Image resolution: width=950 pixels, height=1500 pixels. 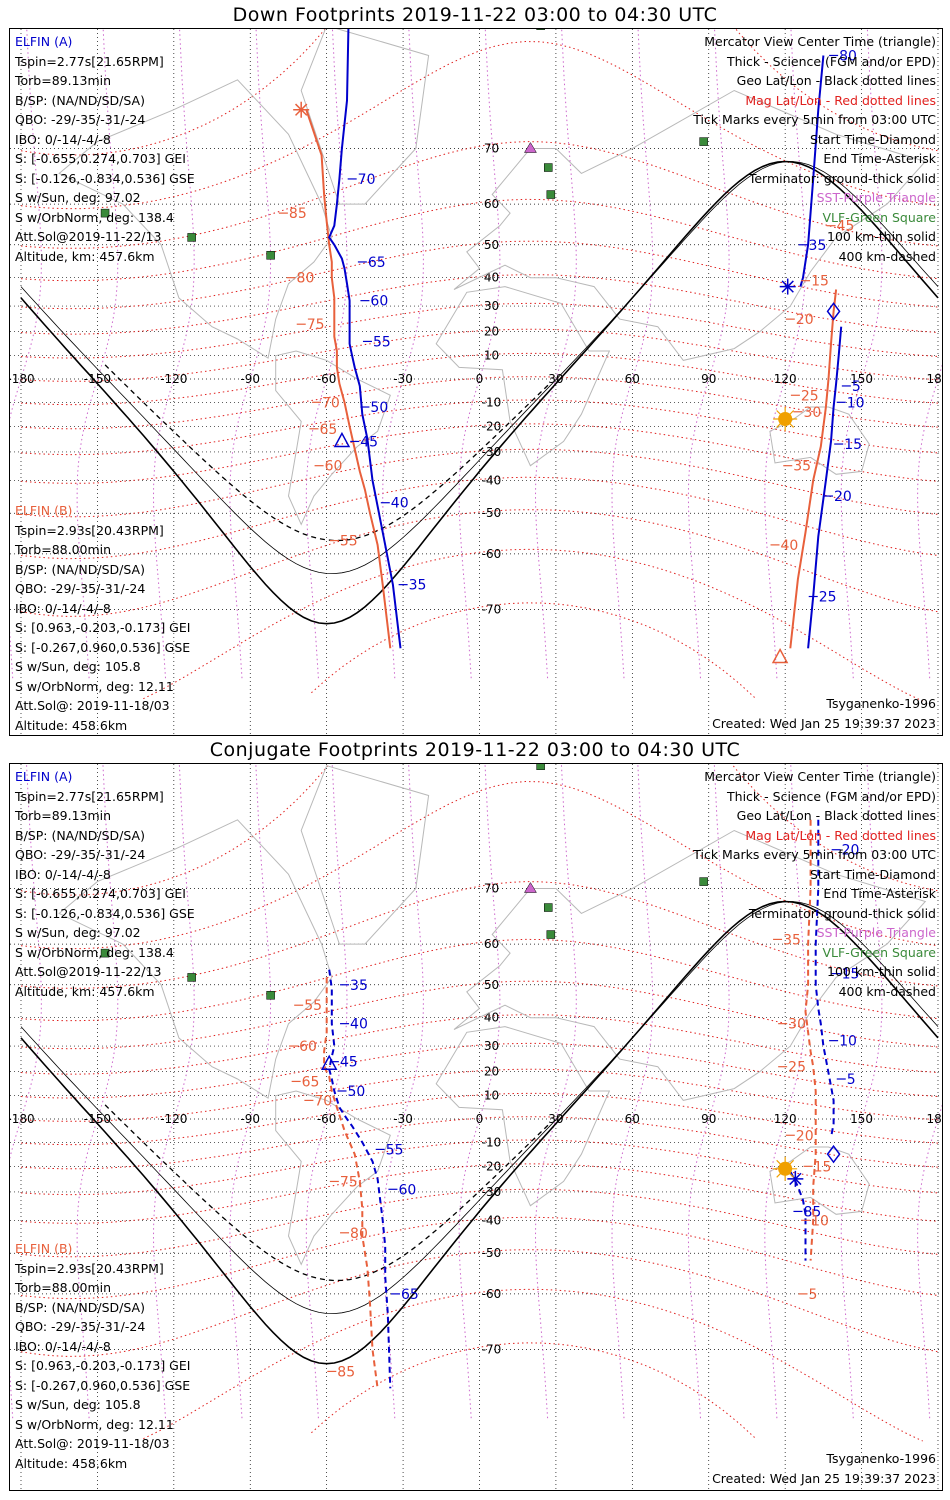 I want to click on legend-geo: Geo Lat/Lon - Black dotted lines, so click(x=836, y=815).